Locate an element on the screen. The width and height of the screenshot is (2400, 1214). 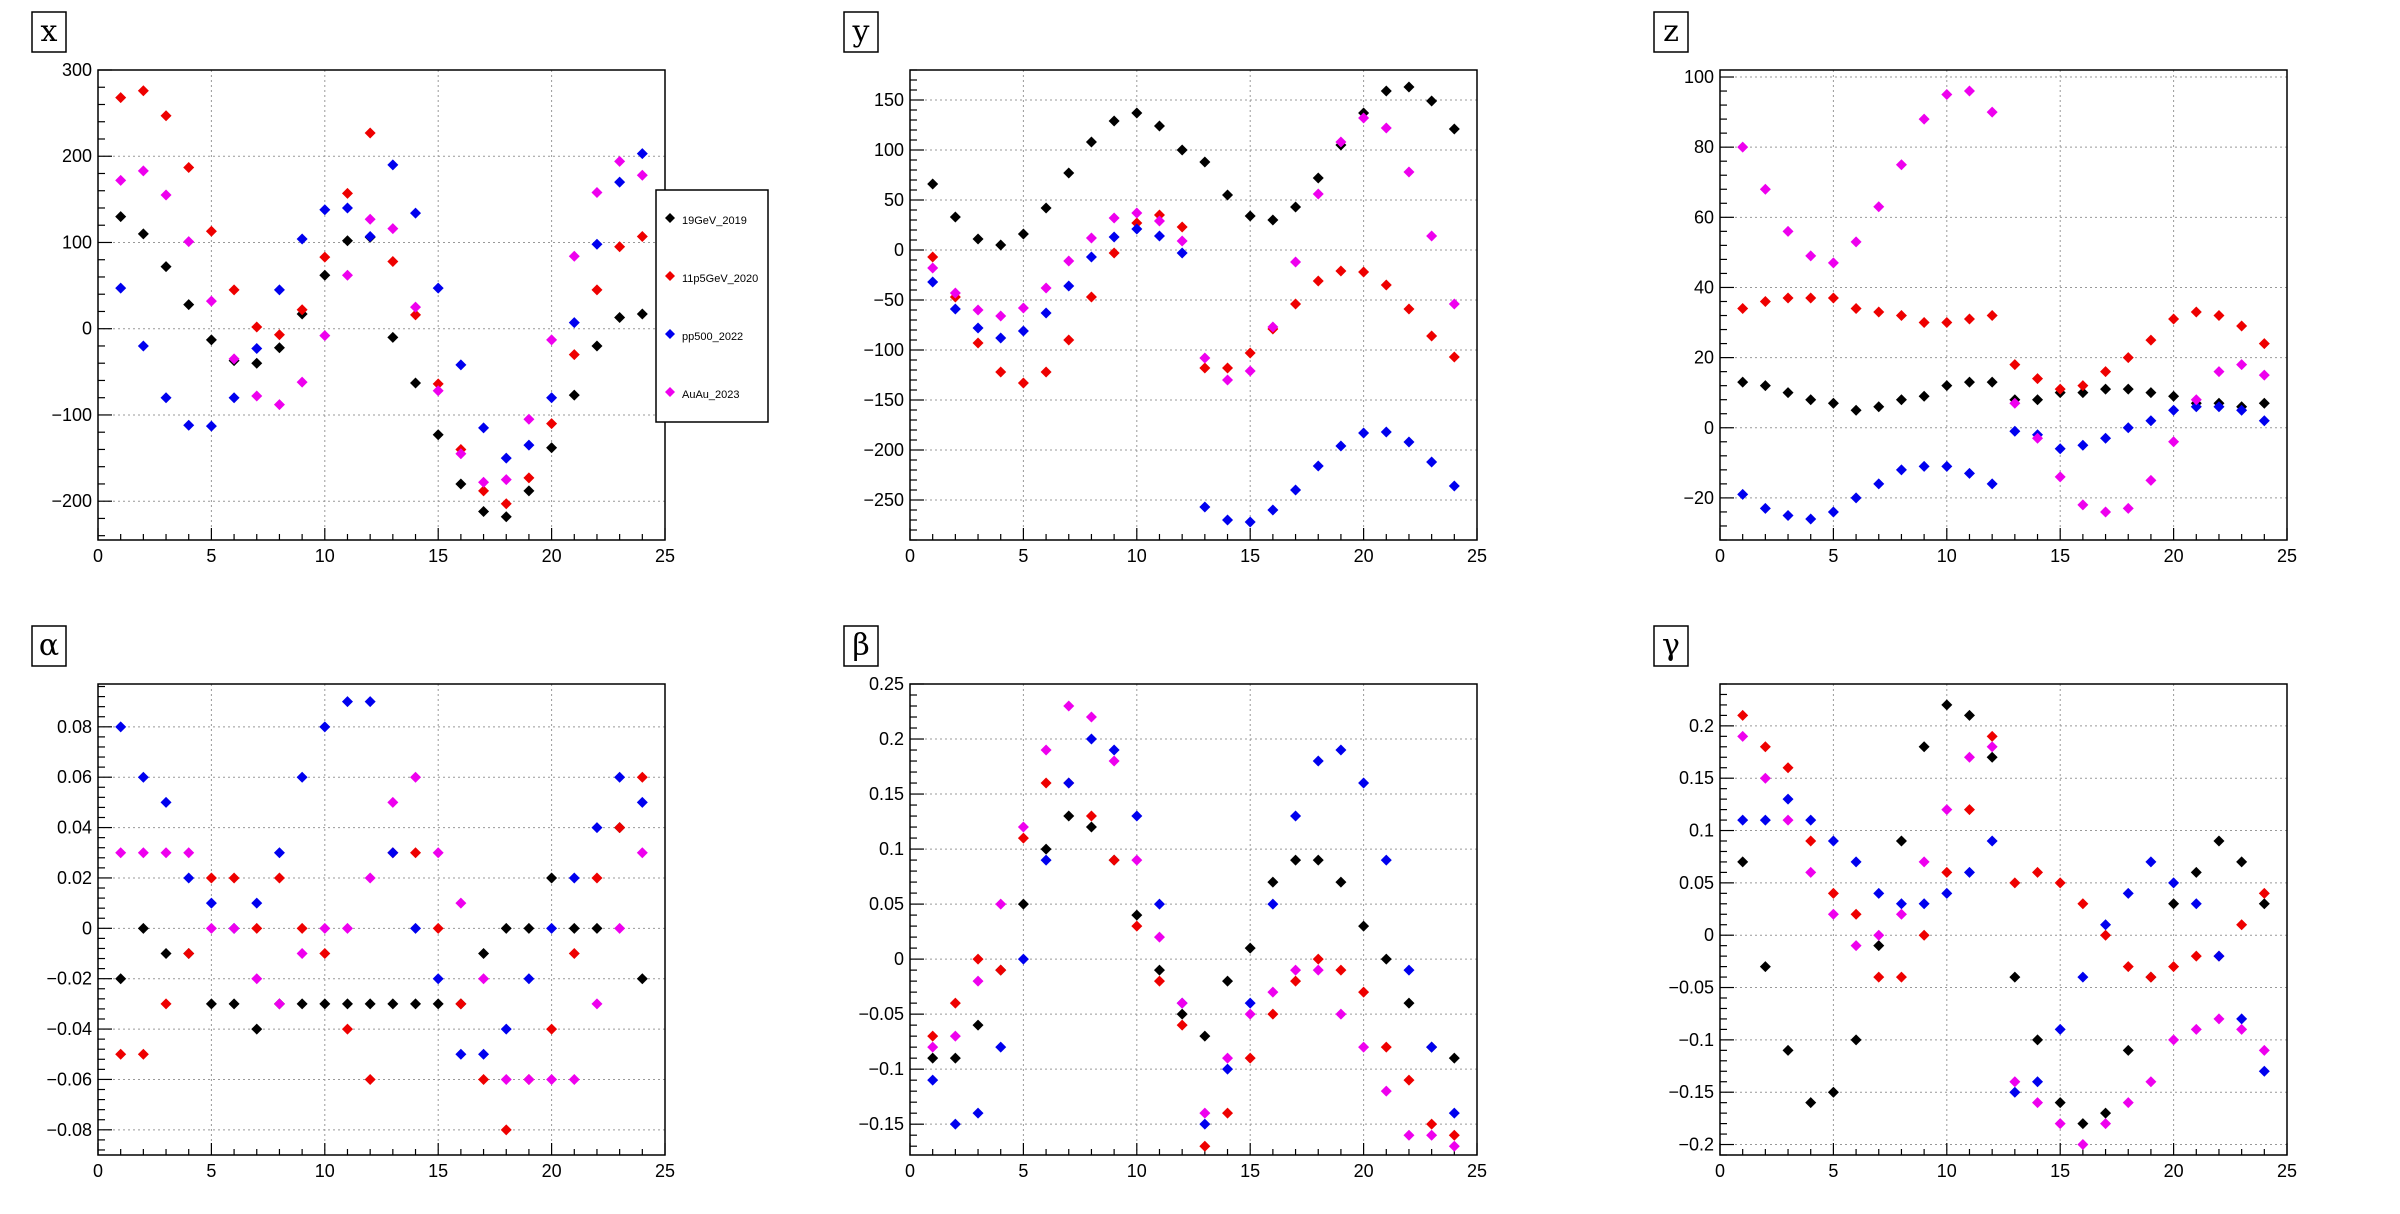
panel-title: z is located at coordinates (1671, 31).